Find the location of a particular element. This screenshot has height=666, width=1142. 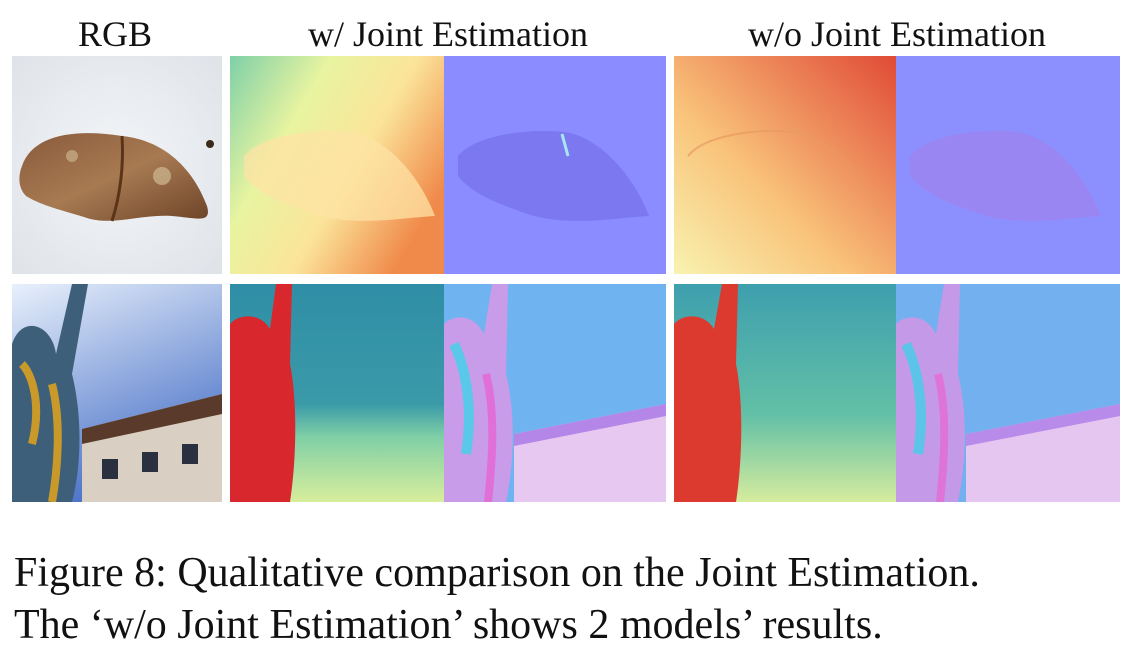

normal-map-statue-no-joint is located at coordinates (1008, 393).